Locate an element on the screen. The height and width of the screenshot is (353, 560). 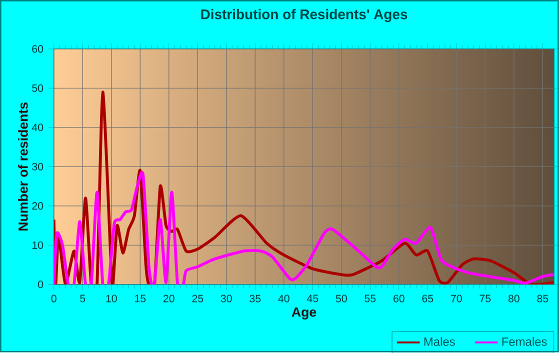
x-tick-label: 65 is located at coordinates (428, 298).